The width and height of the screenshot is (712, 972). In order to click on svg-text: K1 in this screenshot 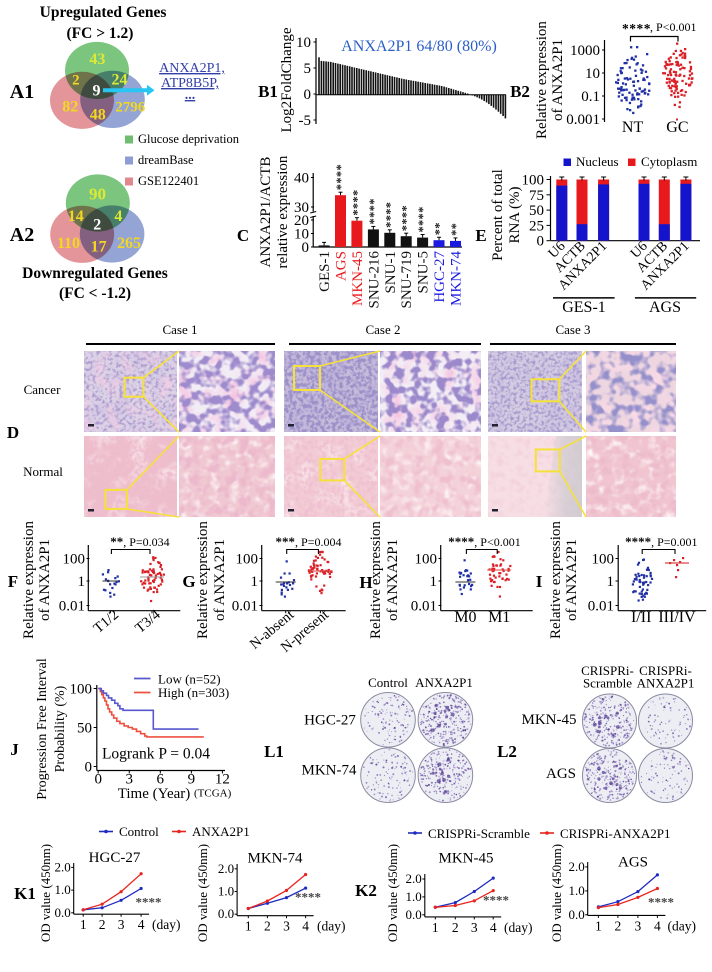, I will do `click(25, 893)`.